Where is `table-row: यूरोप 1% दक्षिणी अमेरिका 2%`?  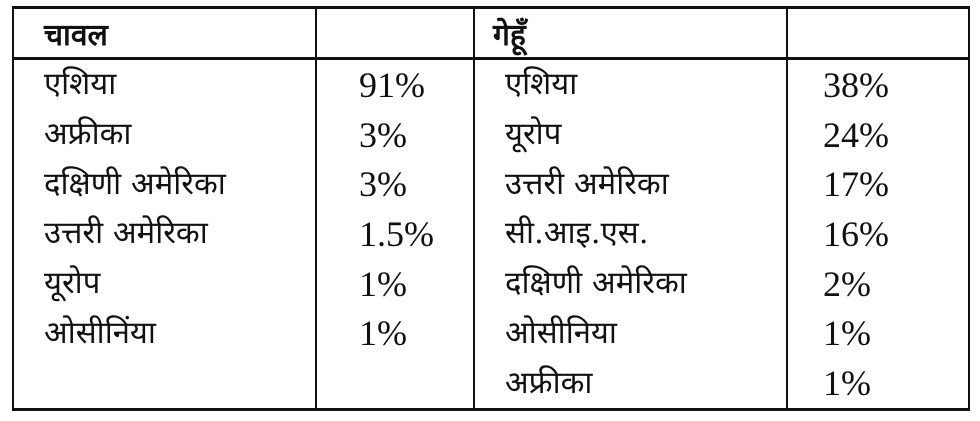
table-row: यूरोप 1% दक्षिणी अमेरिका 2% is located at coordinates (491, 283).